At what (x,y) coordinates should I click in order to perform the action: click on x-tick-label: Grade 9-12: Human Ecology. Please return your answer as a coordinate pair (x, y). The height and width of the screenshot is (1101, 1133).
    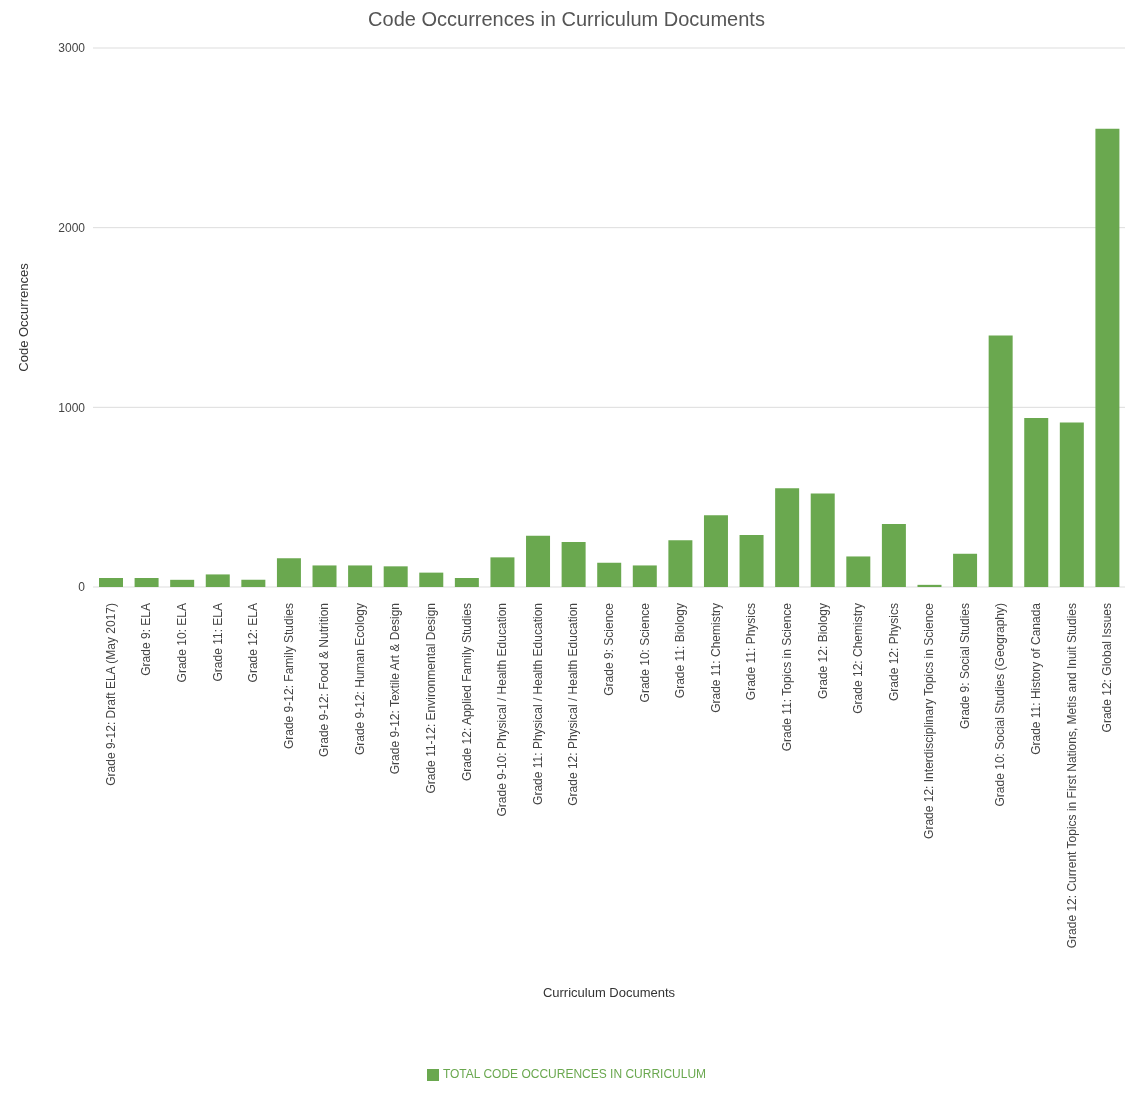
    Looking at the image, I should click on (359, 679).